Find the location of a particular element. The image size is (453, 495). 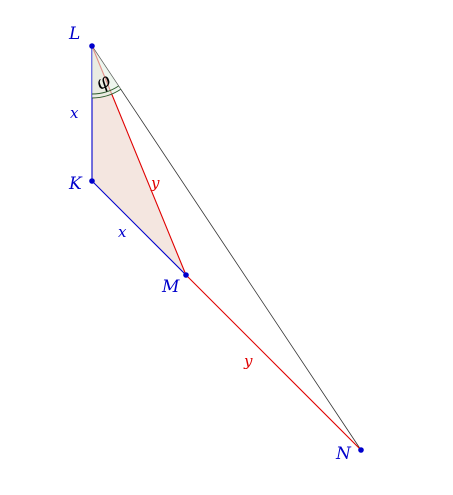

label-point-m: M is located at coordinates (170, 287).